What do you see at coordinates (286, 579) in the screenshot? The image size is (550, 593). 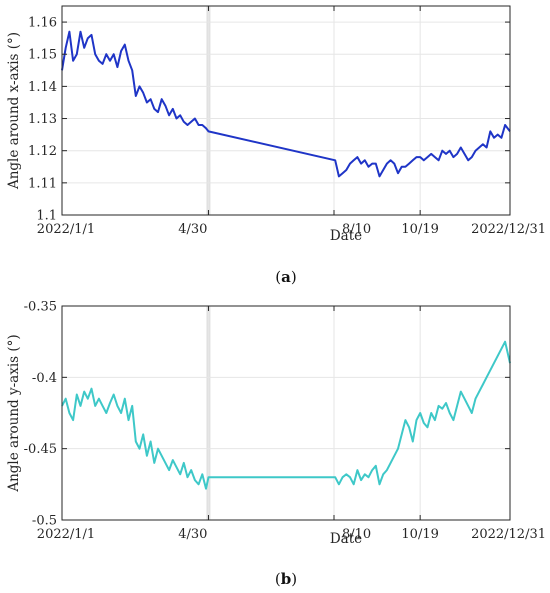 I see `panel-label: (b)` at bounding box center [286, 579].